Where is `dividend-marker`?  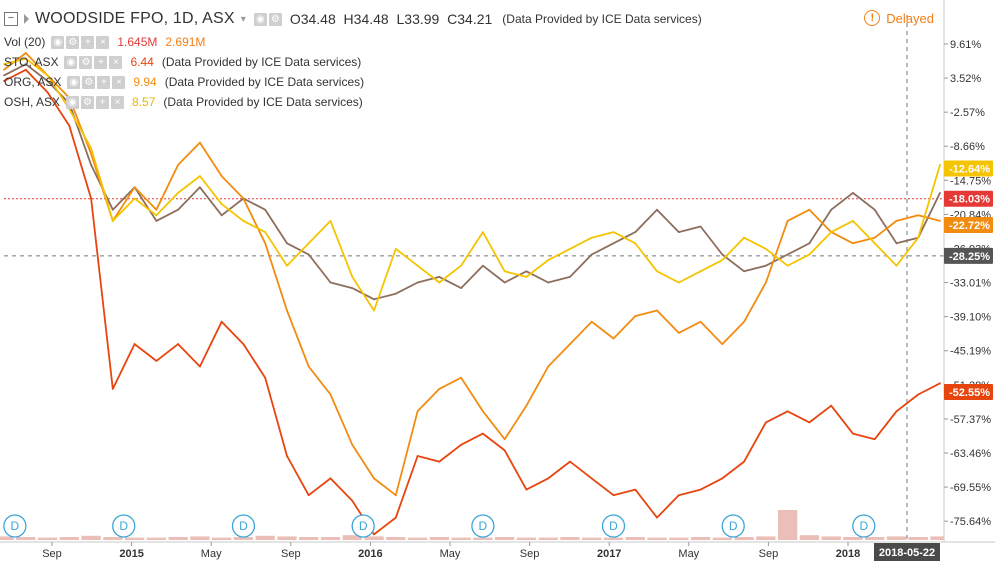 dividend-marker is located at coordinates (483, 526).